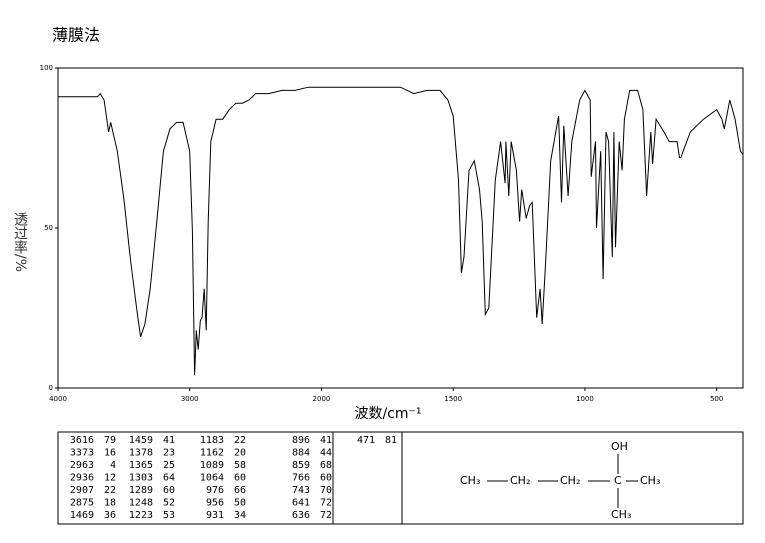  Describe the element at coordinates (215, 515) in the screenshot. I see `peak-wavenumber: 931` at that location.